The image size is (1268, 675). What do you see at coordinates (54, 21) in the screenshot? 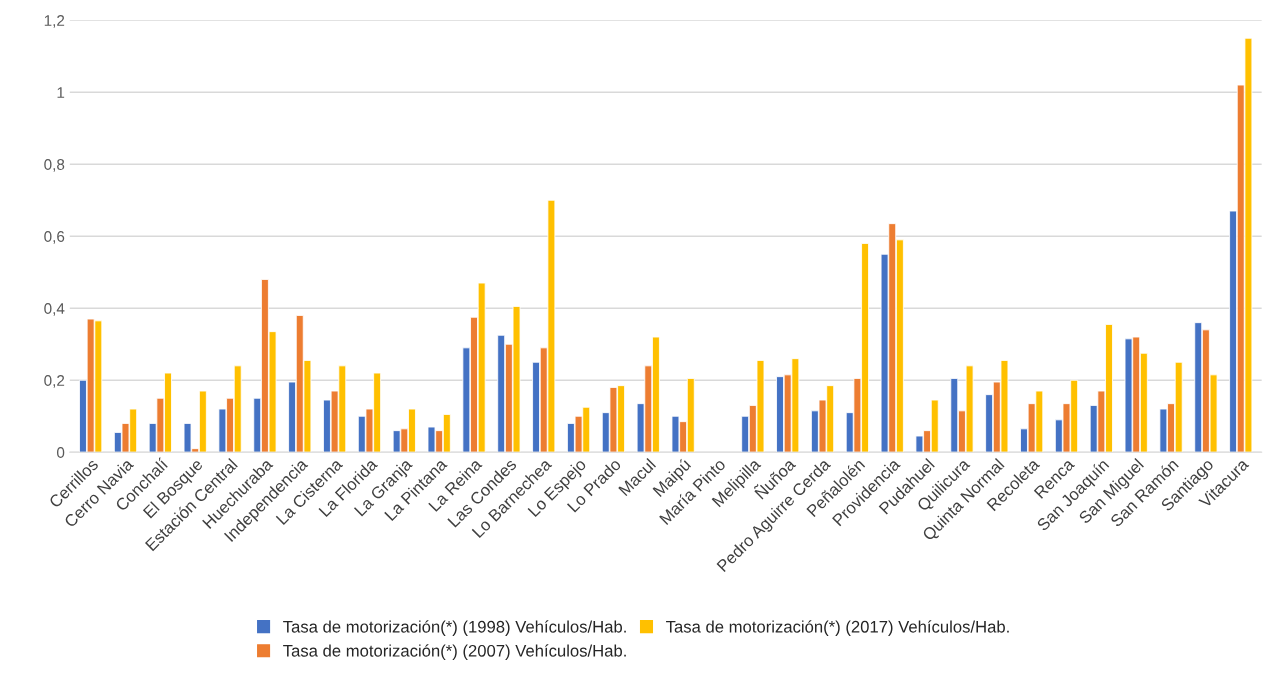
I see `y-tick-label: 1,2` at bounding box center [54, 21].